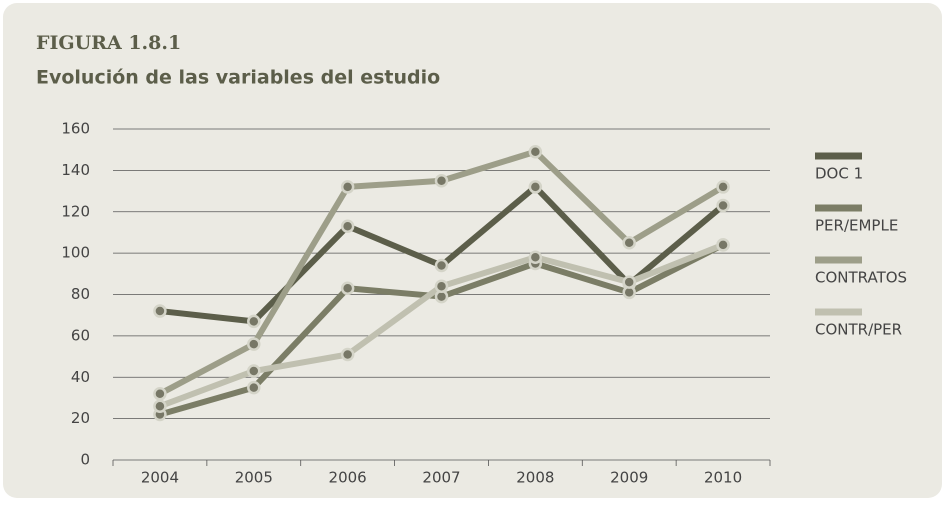 The image size is (945, 505). I want to click on y-tick-label: 0, so click(85, 460).